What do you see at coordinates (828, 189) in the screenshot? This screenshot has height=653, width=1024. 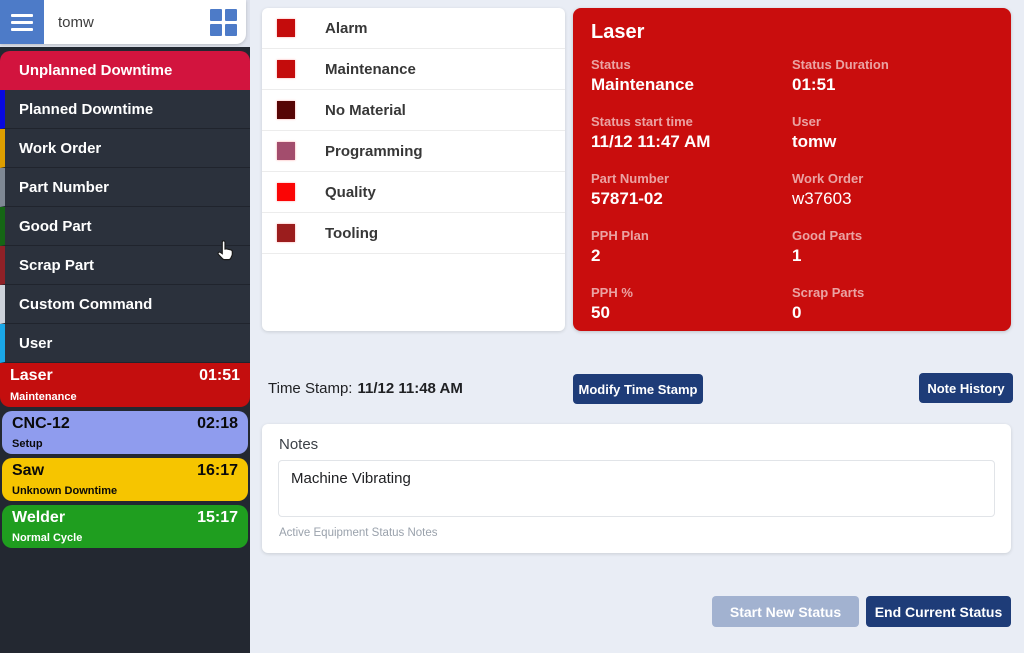 I see `detail-field-work-order: Work Order w37603` at bounding box center [828, 189].